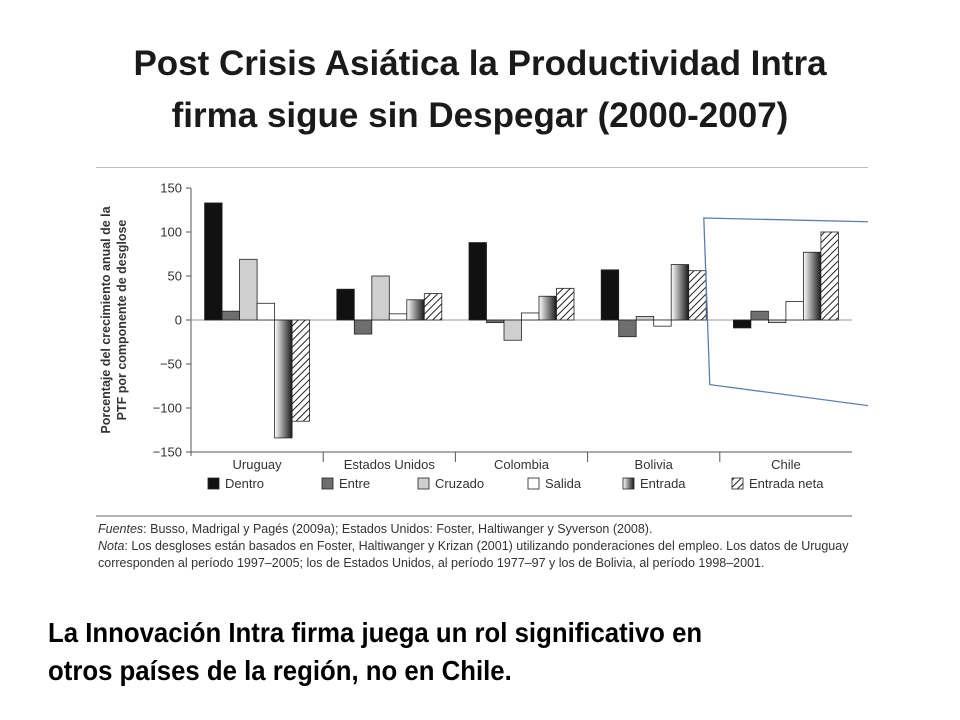 Image resolution: width=960 pixels, height=720 pixels. What do you see at coordinates (522, 464) in the screenshot?
I see `x-category-label: Colombia` at bounding box center [522, 464].